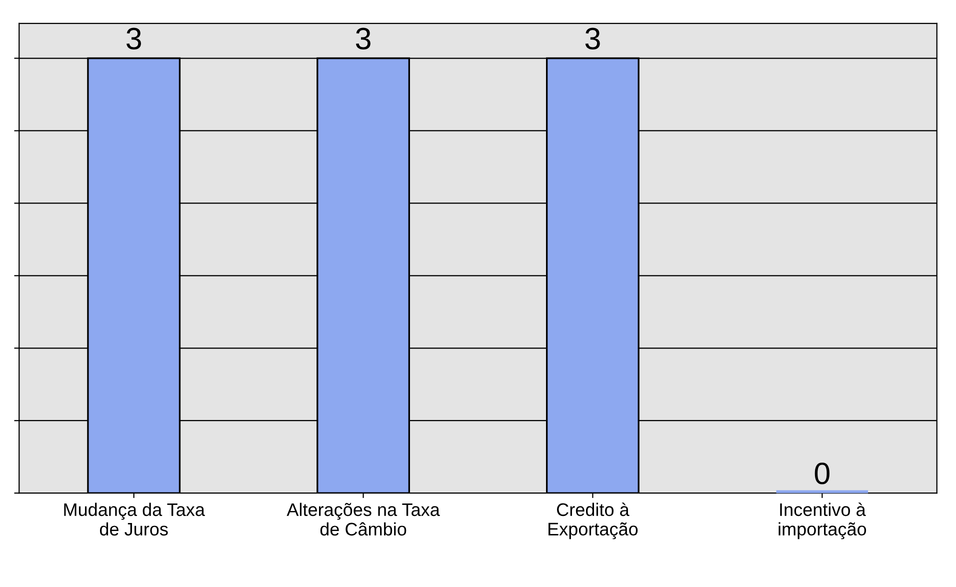 The width and height of the screenshot is (956, 587). Describe the element at coordinates (363, 519) in the screenshot. I see `x-tick-label: Alterações na Taxa de Câmbio` at that location.